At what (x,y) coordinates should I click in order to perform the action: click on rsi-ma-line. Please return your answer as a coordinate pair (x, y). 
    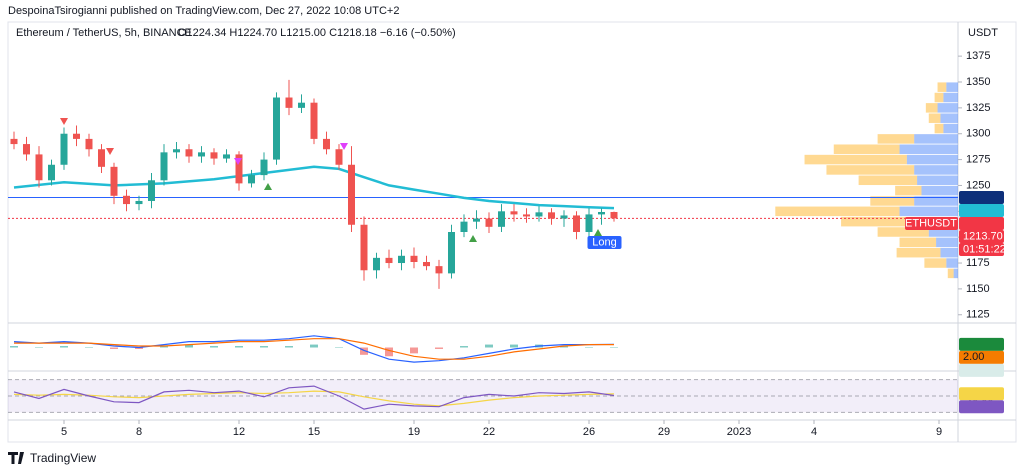
    Looking at the image, I should click on (314, 398).